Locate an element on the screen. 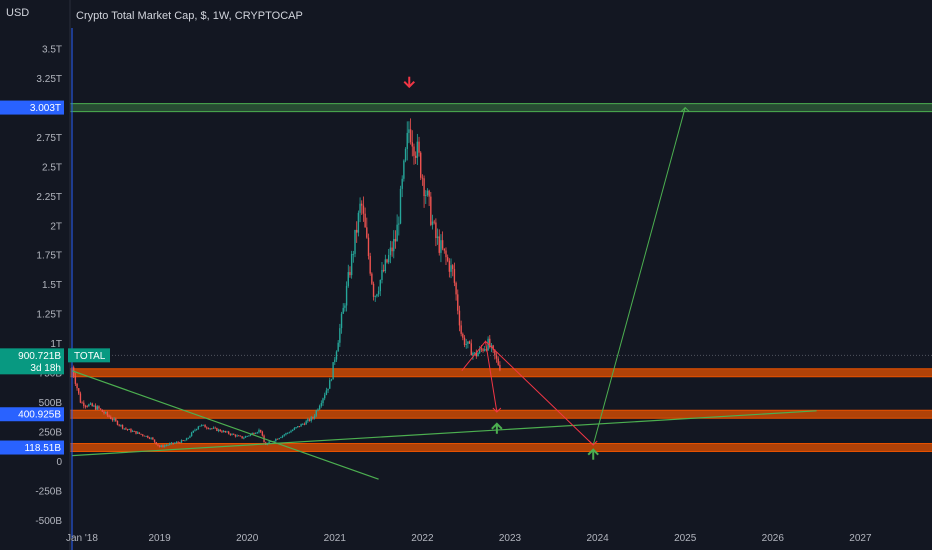  x-tick-label: 2027 is located at coordinates (860, 538).